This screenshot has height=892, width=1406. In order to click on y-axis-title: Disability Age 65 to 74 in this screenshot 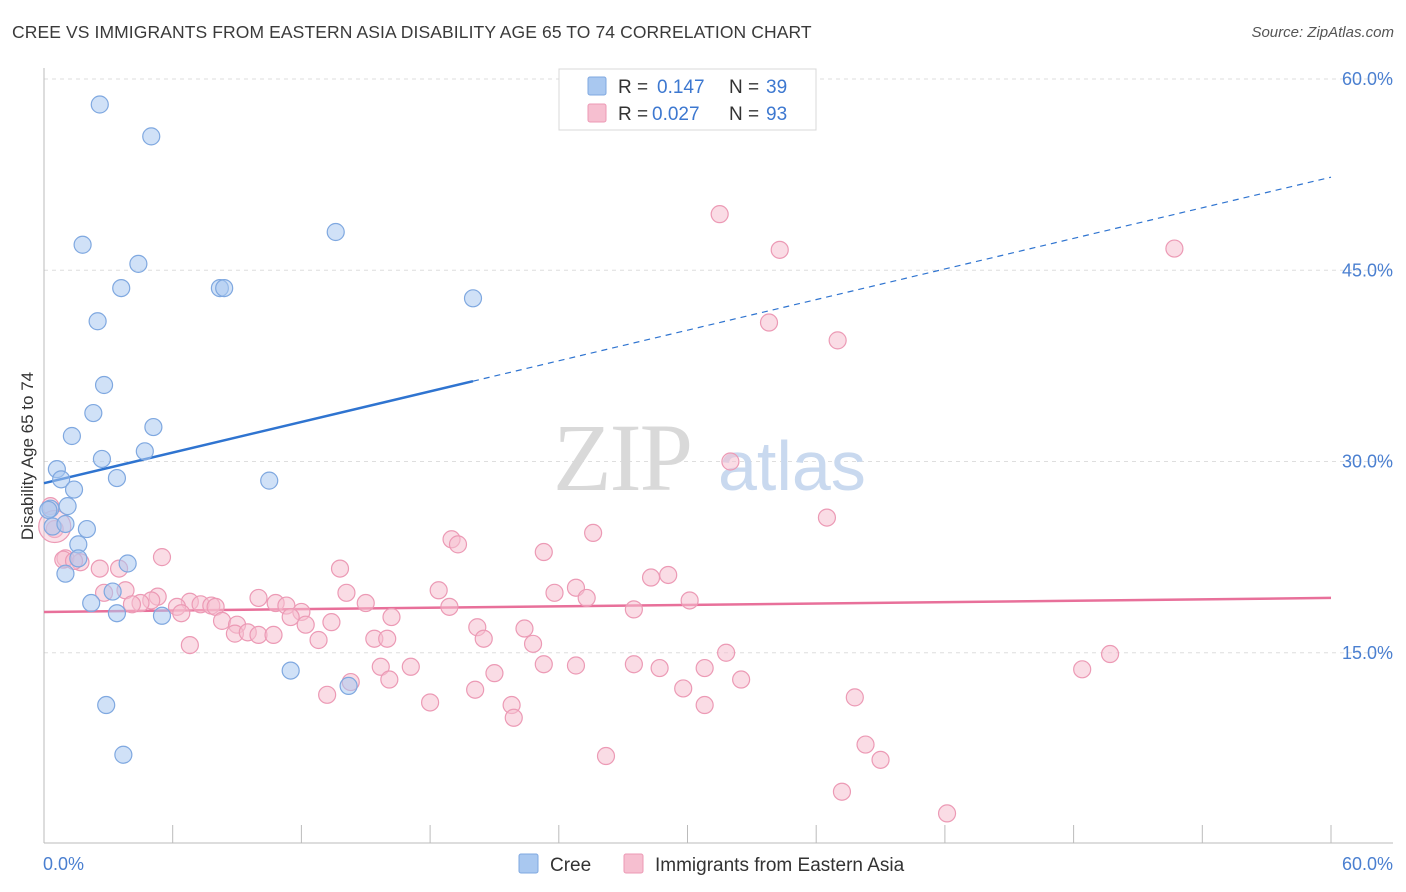, I will do `click(27, 456)`.